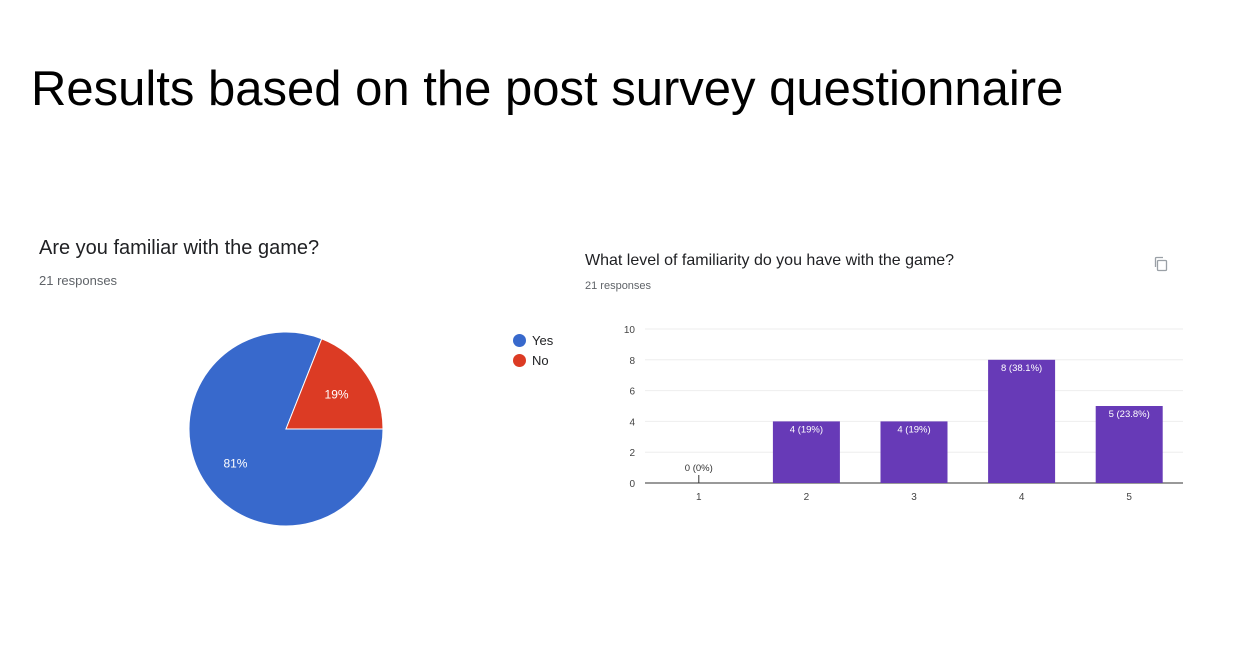  What do you see at coordinates (1129, 497) in the screenshot?
I see `x-tick-label: 5` at bounding box center [1129, 497].